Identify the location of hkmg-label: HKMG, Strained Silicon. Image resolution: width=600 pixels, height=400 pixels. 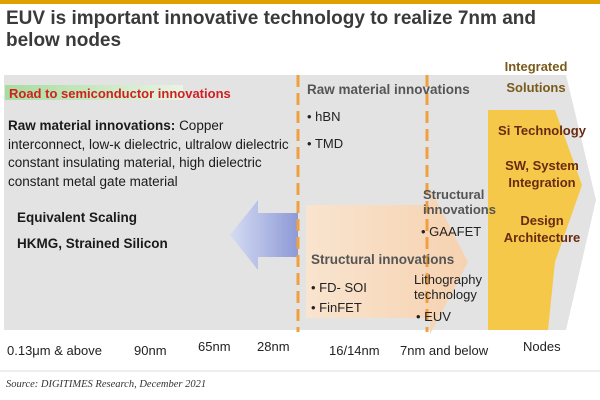
(92, 243).